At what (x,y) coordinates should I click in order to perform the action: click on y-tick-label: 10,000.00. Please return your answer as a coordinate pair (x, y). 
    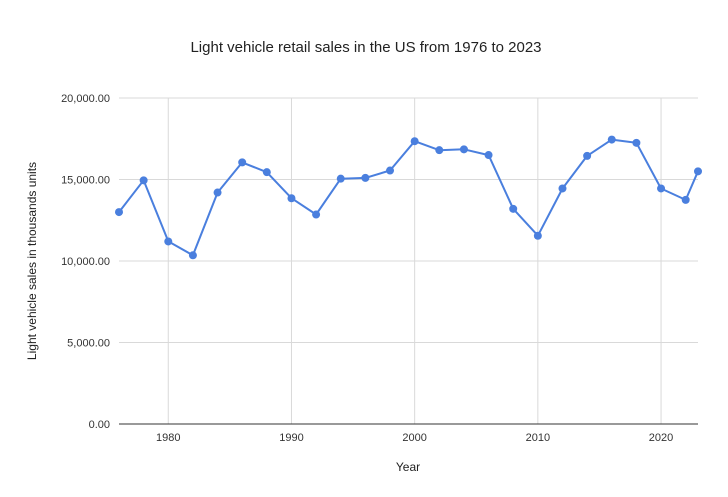
    Looking at the image, I should click on (85, 262).